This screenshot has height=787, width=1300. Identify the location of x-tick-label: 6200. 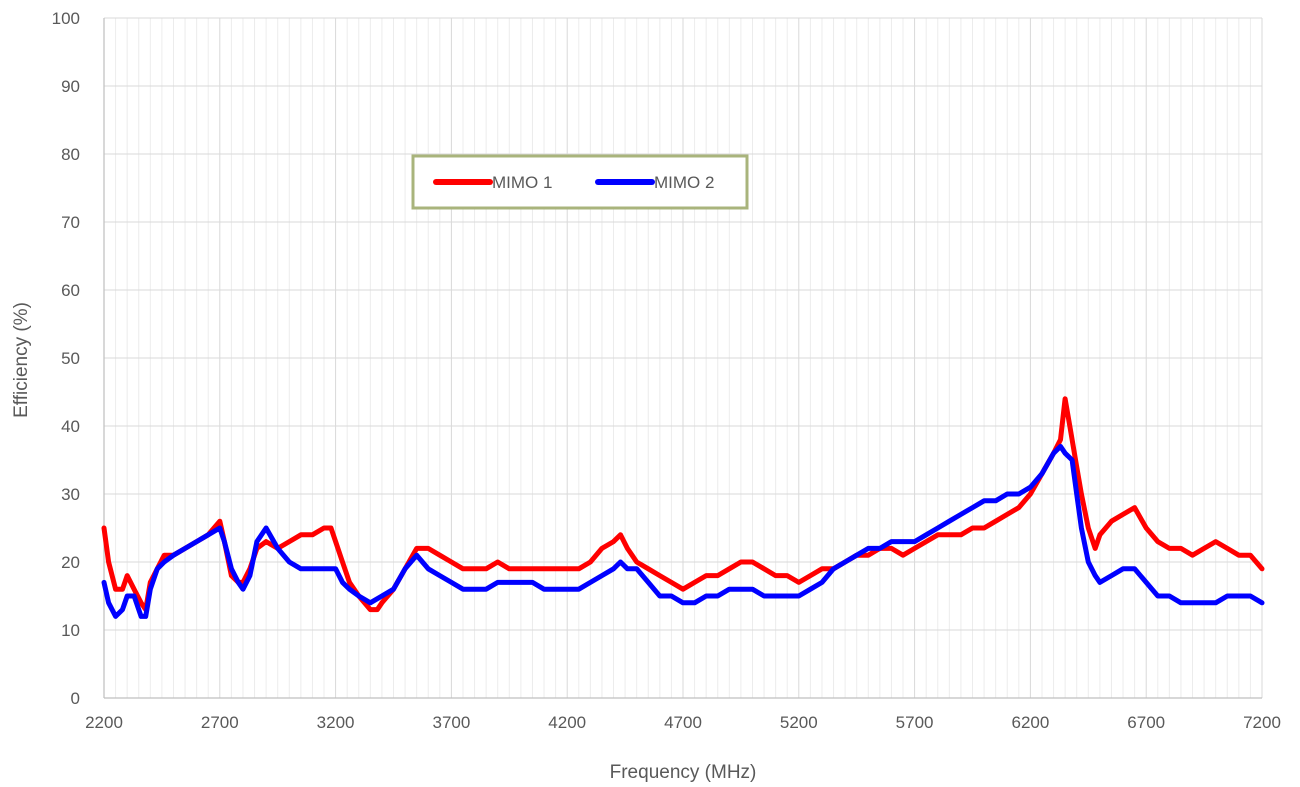
(1030, 722).